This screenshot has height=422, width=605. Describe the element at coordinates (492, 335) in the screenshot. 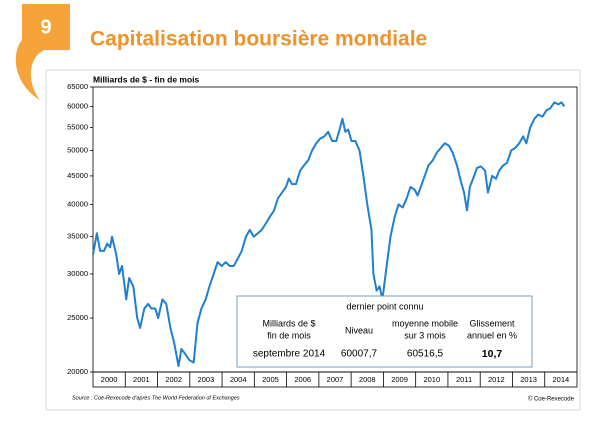

I see `table-header: annuel en %` at that location.